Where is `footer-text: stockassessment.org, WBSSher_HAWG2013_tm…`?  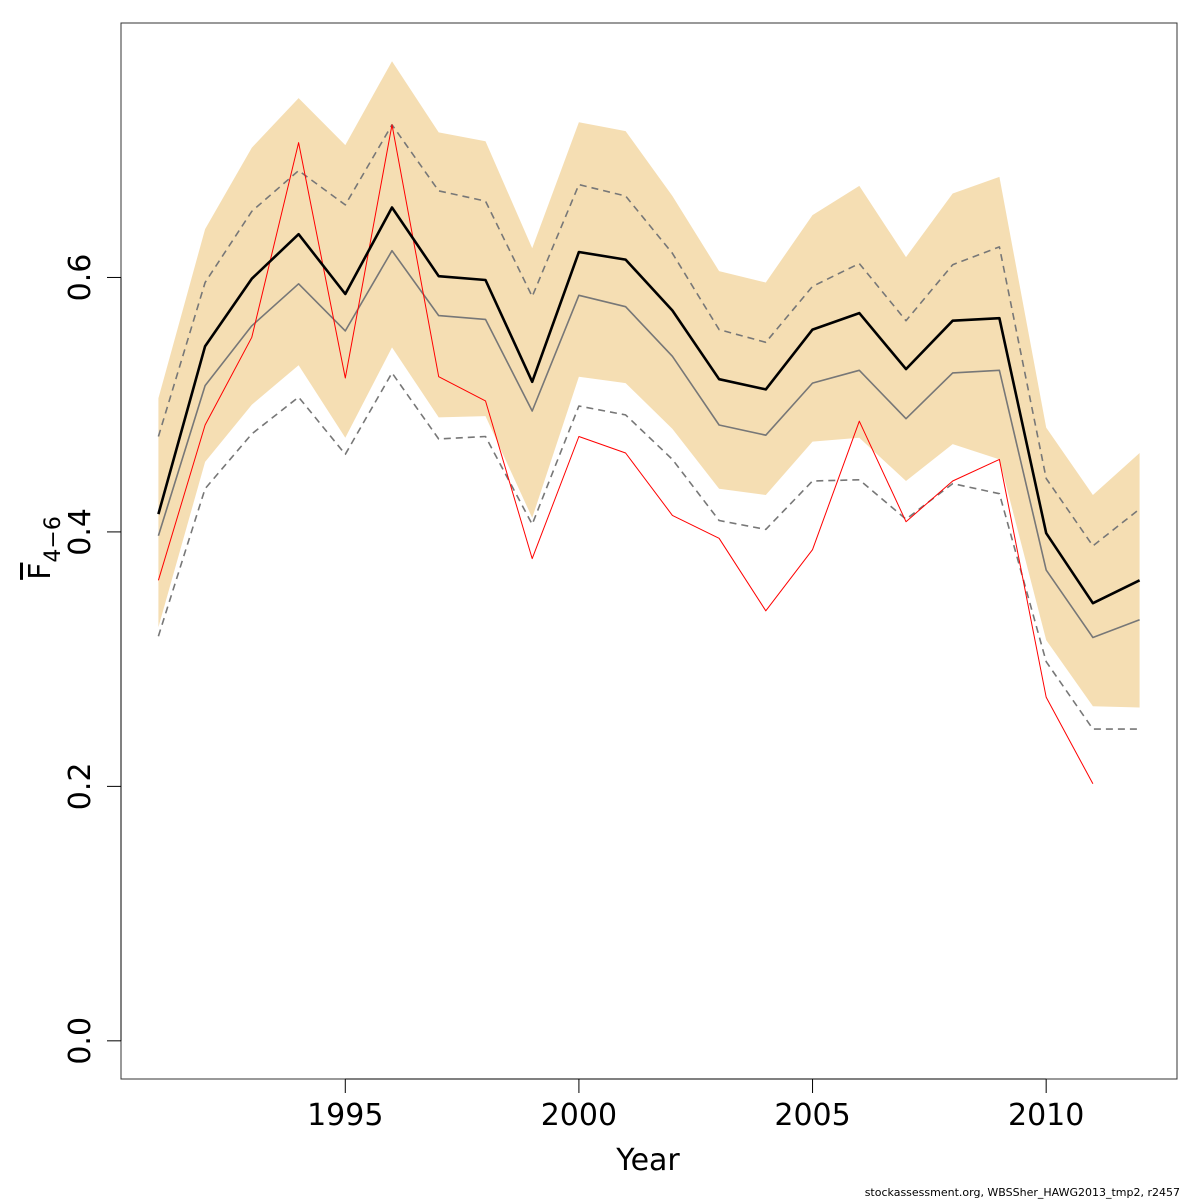
footer-text: stockassessment.org, WBSSher_HAWG2013_tm… is located at coordinates (1022, 1192).